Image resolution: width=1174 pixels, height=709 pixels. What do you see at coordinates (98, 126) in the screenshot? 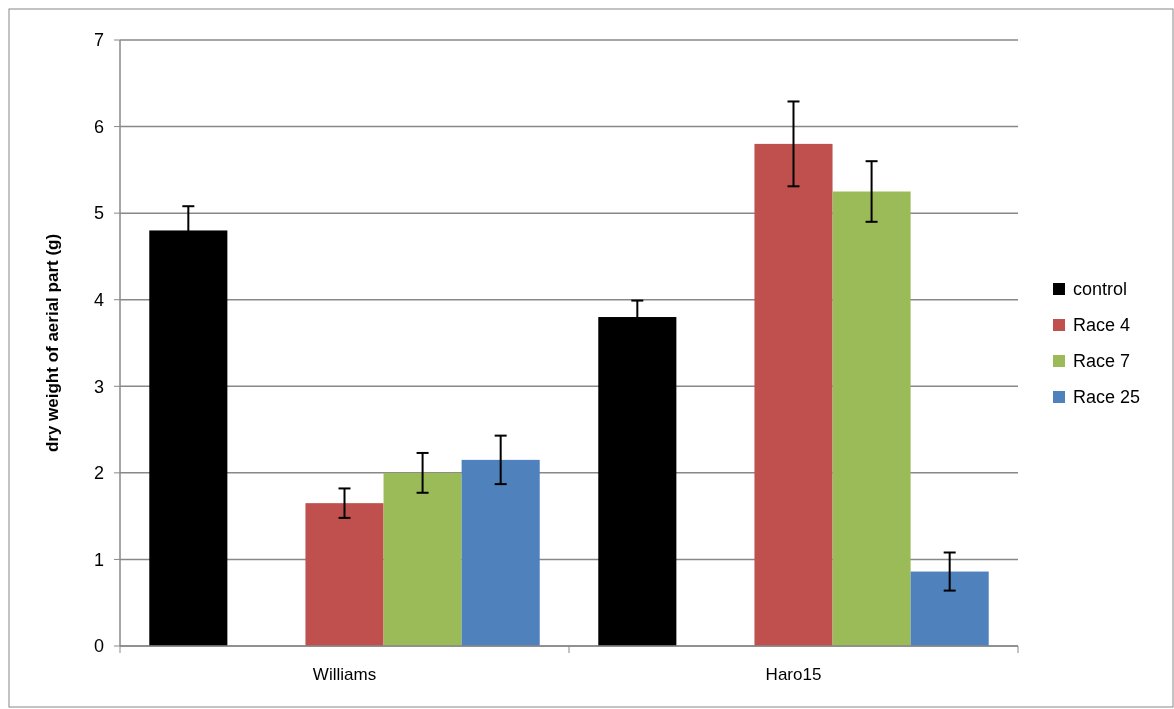
I see `y-tick-label: 6` at bounding box center [98, 126].